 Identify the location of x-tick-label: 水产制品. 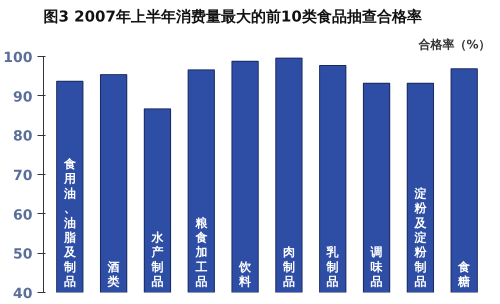
(157, 259).